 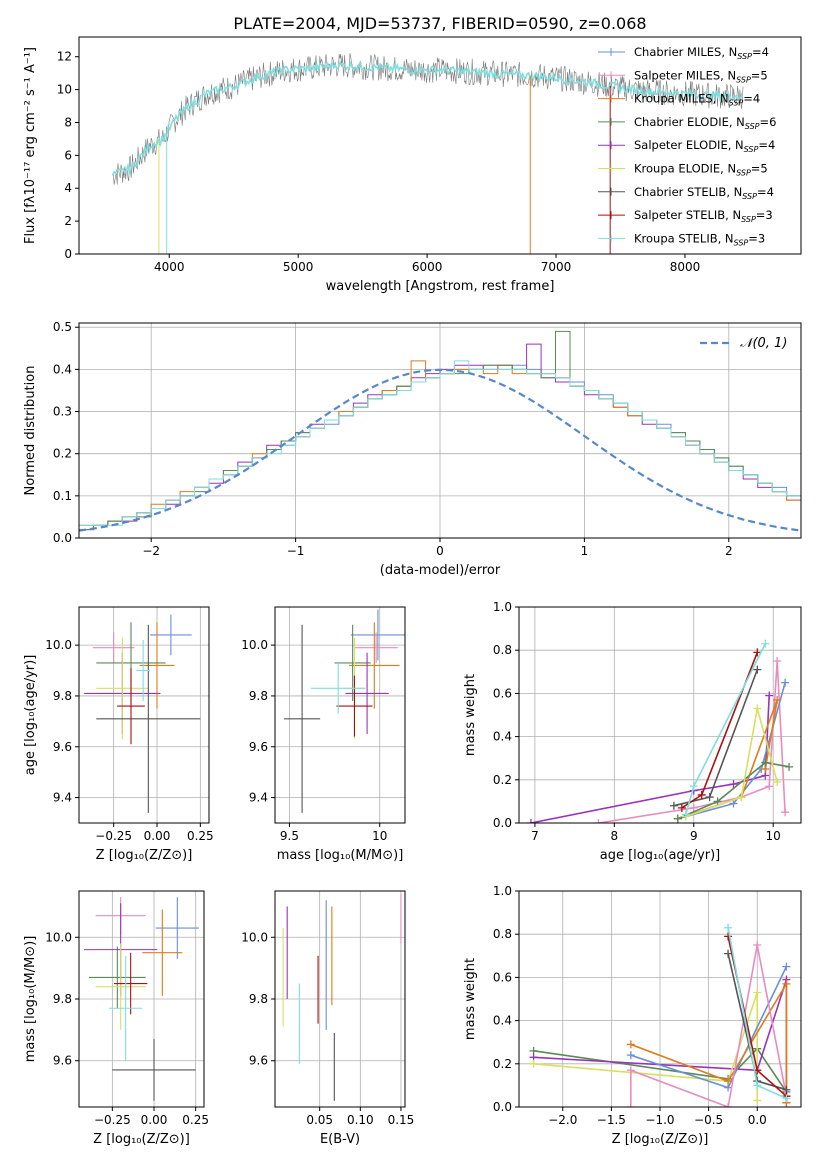 I want to click on x-tick-label: 7, so click(x=535, y=836).